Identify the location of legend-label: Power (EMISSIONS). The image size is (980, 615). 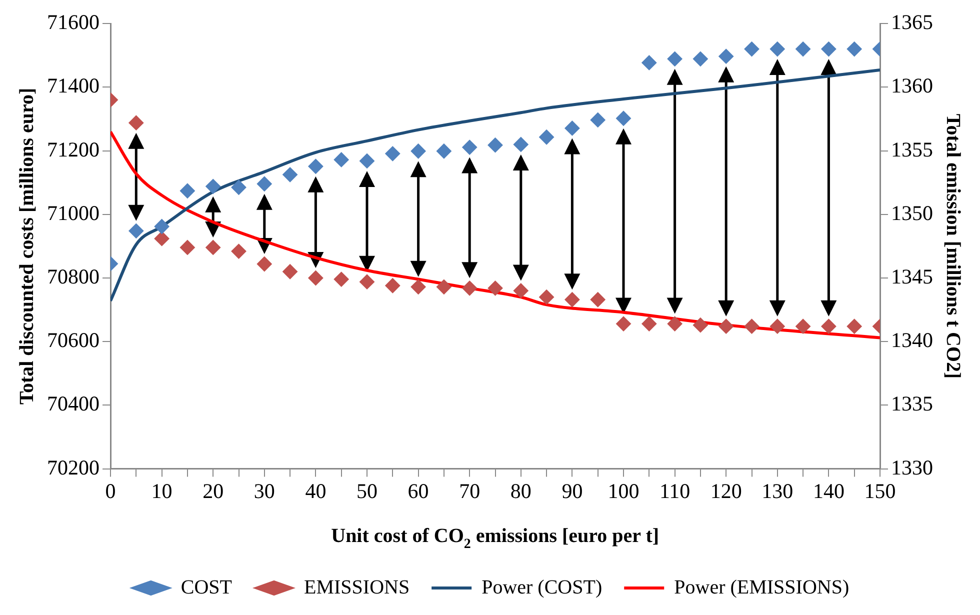
(762, 587).